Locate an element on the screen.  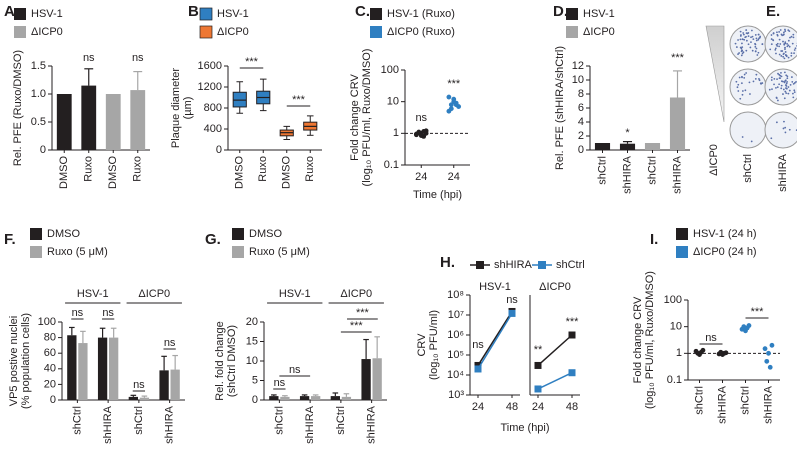
y-axis-label: (shCtrl DMSO) is located at coordinates (232, 361).